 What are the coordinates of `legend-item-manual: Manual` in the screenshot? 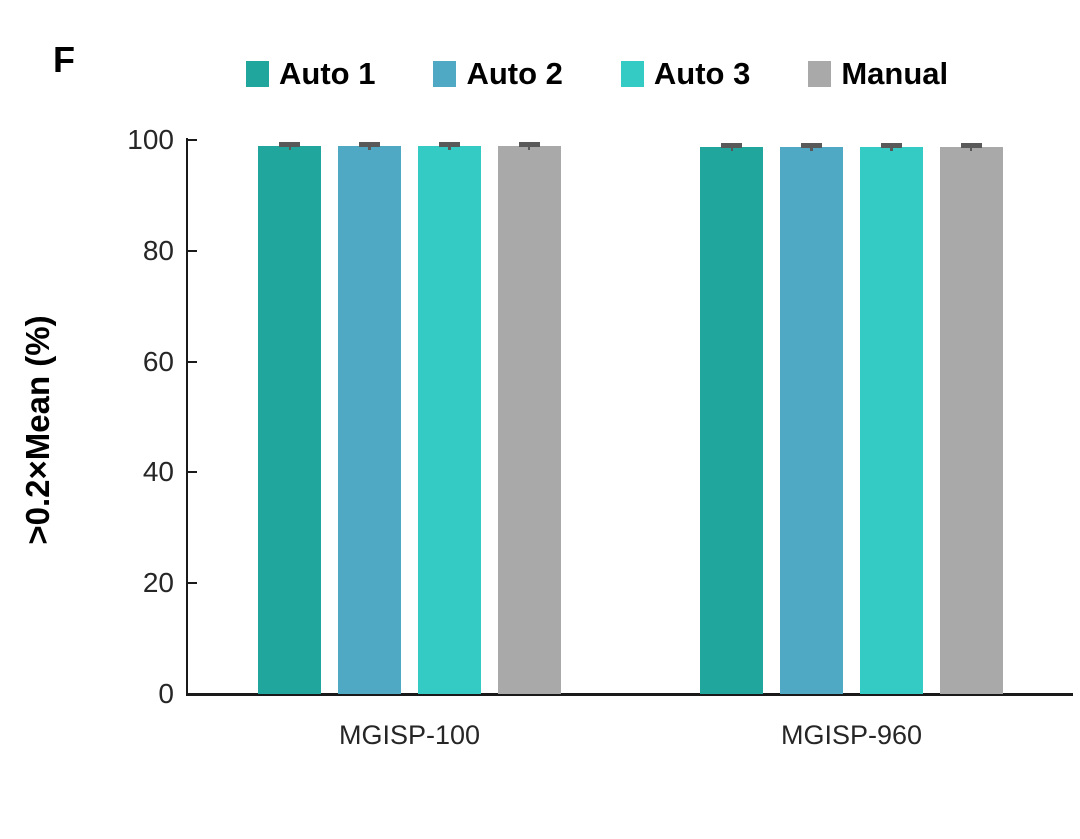 It's located at (878, 73).